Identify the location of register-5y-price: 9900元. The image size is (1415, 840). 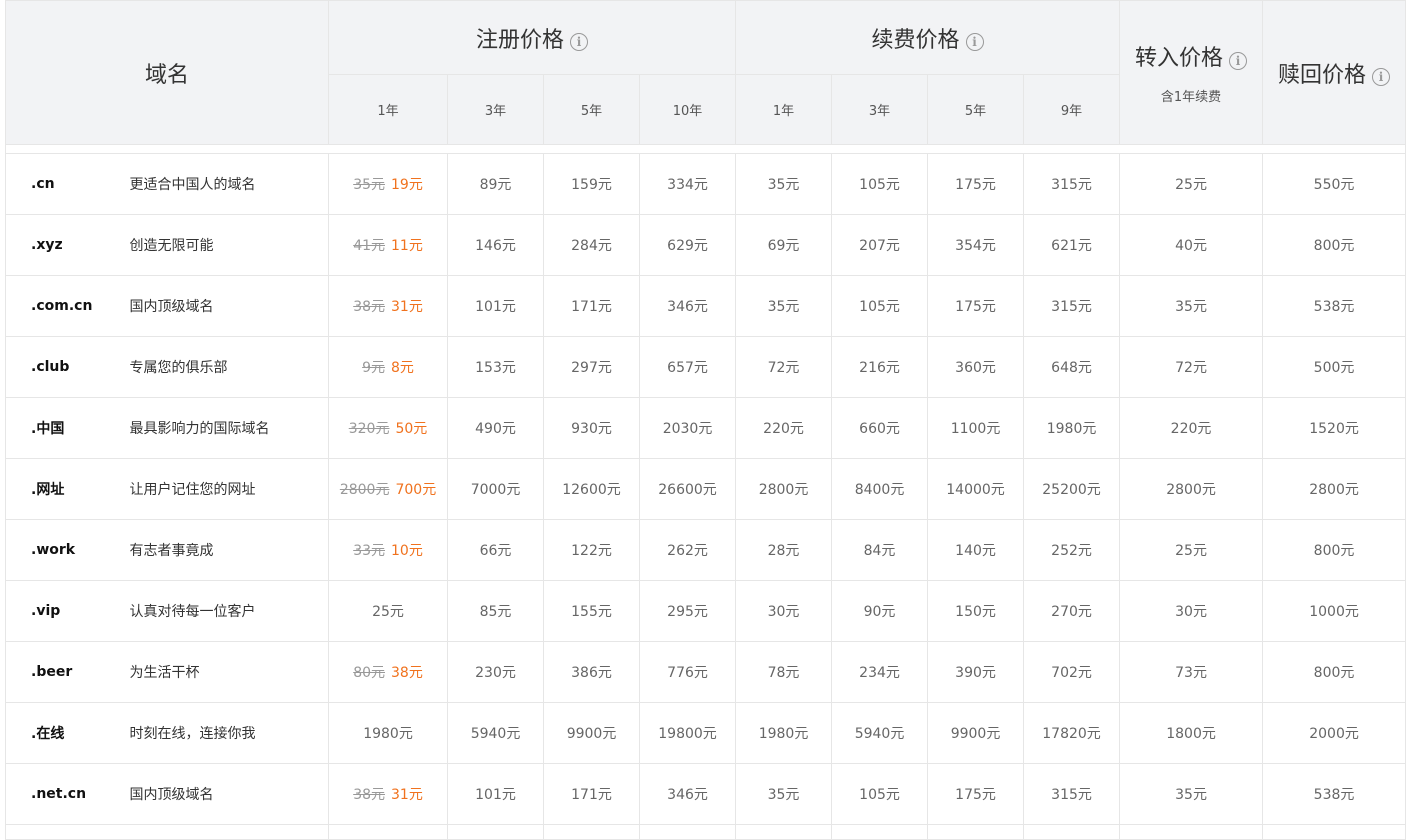
(592, 733).